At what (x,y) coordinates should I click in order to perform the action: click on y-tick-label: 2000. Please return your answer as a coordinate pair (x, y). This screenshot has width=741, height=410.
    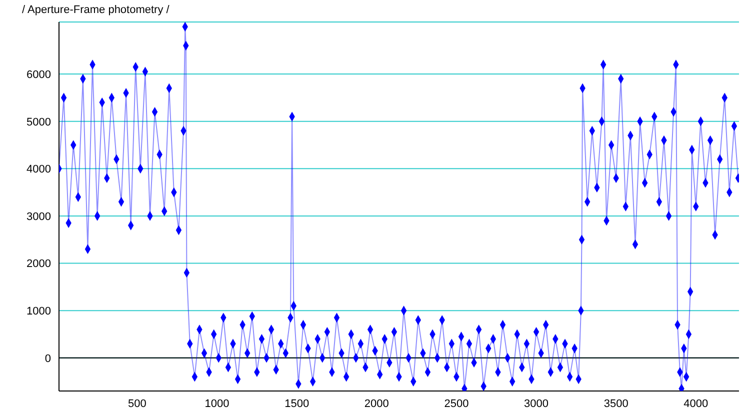
    Looking at the image, I should click on (38, 264).